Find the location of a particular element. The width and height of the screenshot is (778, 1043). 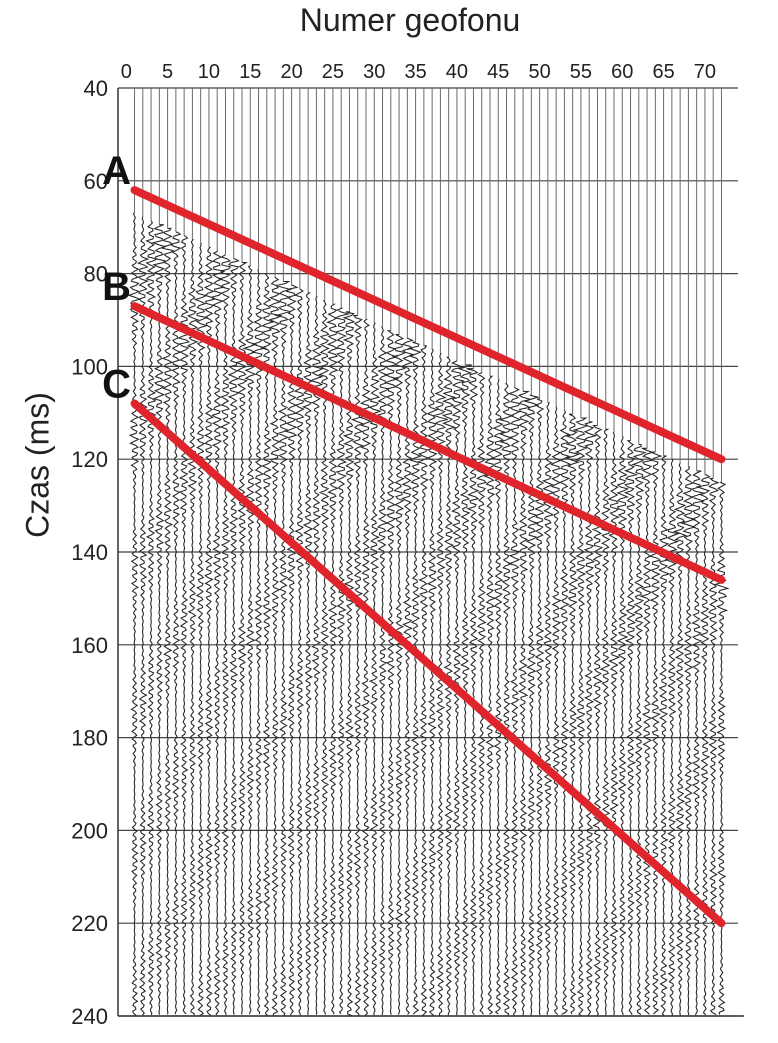

x-tick-label: 20 is located at coordinates (291, 72).